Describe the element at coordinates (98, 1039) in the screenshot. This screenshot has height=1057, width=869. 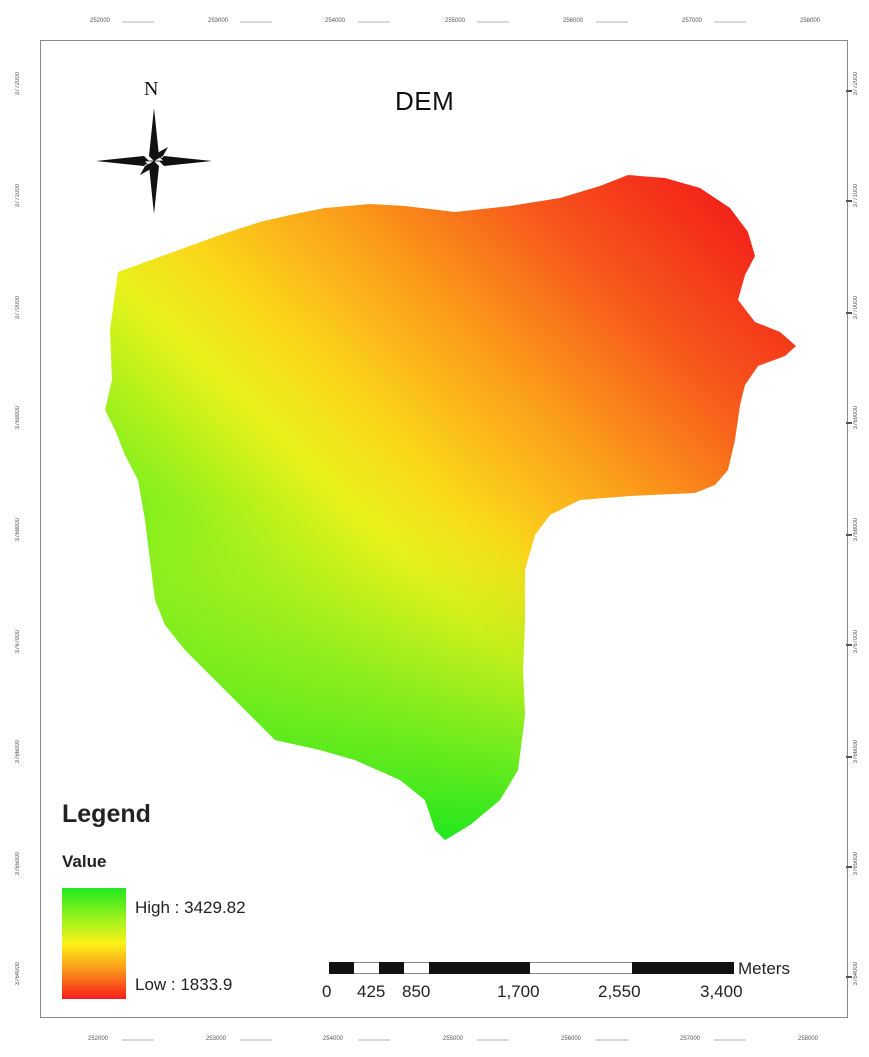
I see `tick-bottom-1: 252000` at that location.